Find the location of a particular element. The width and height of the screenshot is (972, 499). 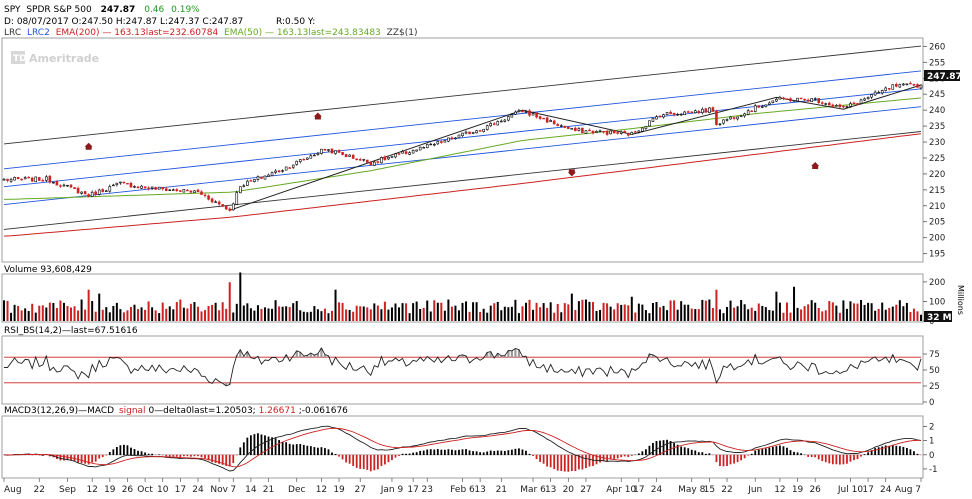

price-tick-label: 200 is located at coordinates (937, 239).